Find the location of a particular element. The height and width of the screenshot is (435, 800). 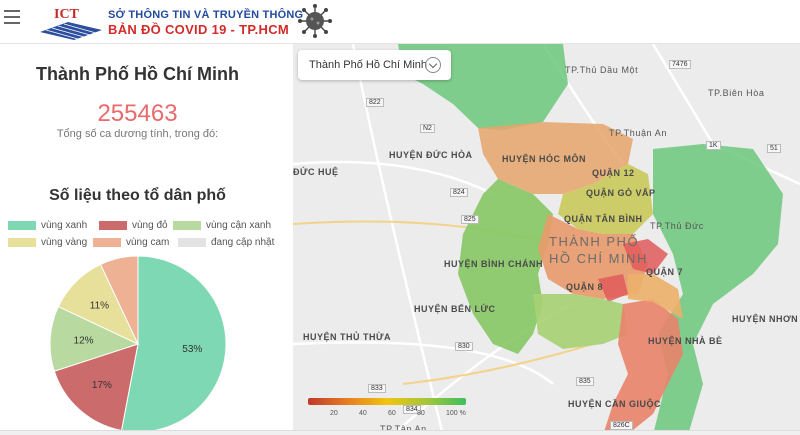

pie-slice-label: 17% is located at coordinates (102, 385).